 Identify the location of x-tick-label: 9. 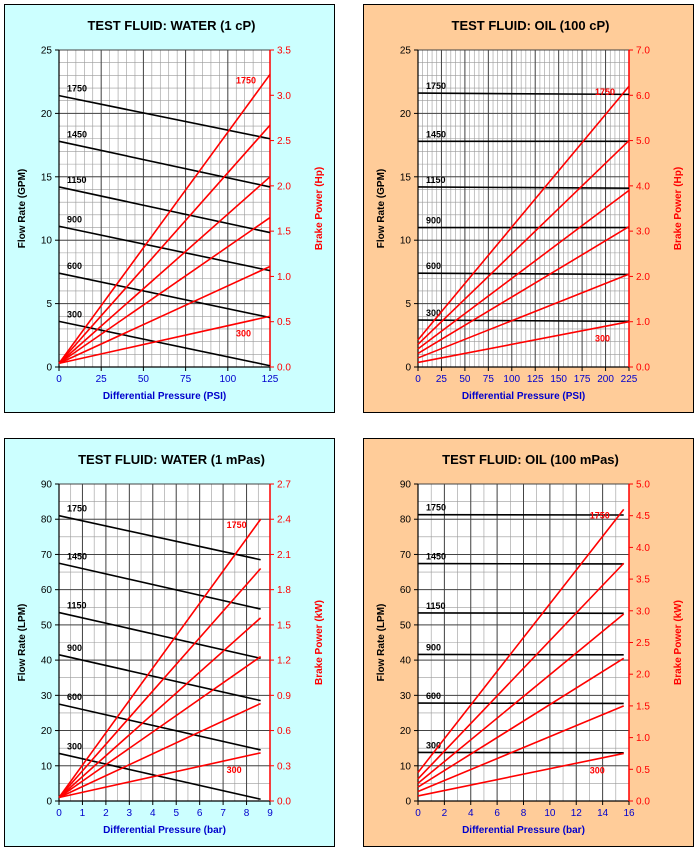
(270, 813).